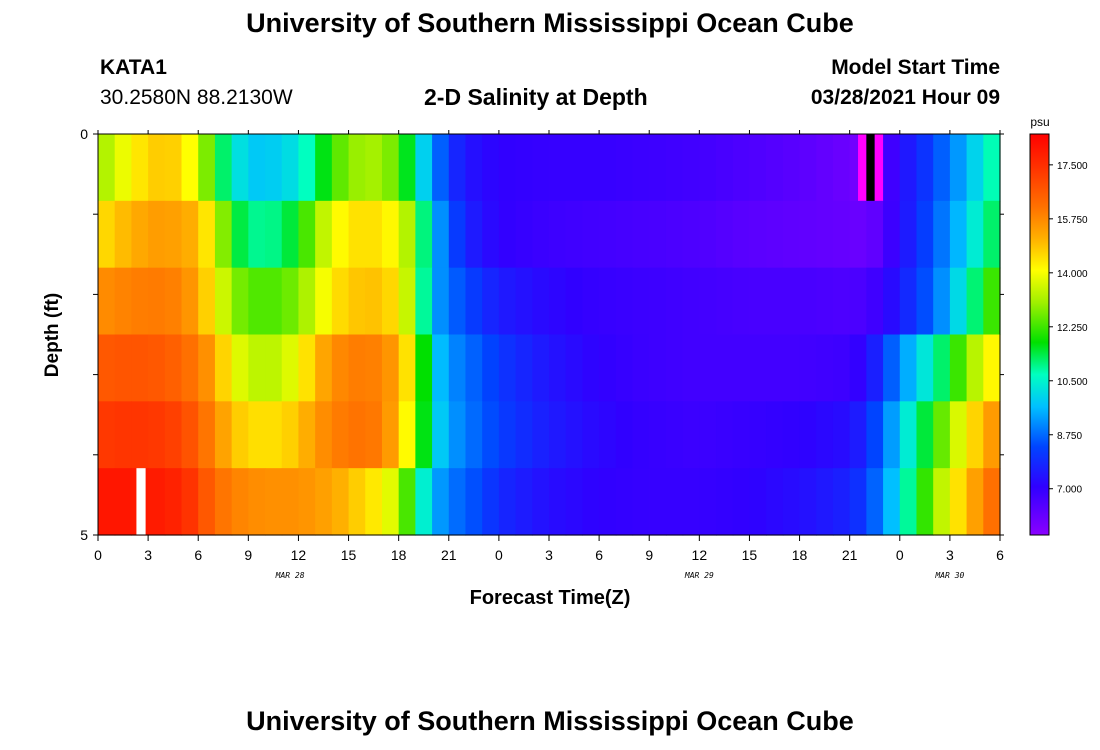 This screenshot has width=1100, height=750. Describe the element at coordinates (699, 575) in the screenshot. I see `date-label: MAR 29` at that location.